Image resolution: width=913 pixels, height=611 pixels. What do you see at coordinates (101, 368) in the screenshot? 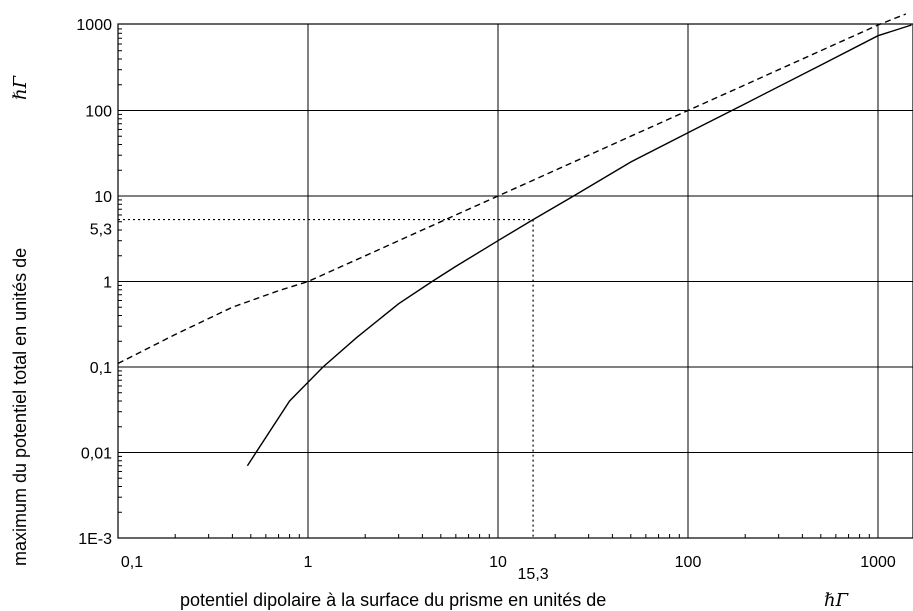
I see `y-tick-label: 0,1` at bounding box center [101, 368].